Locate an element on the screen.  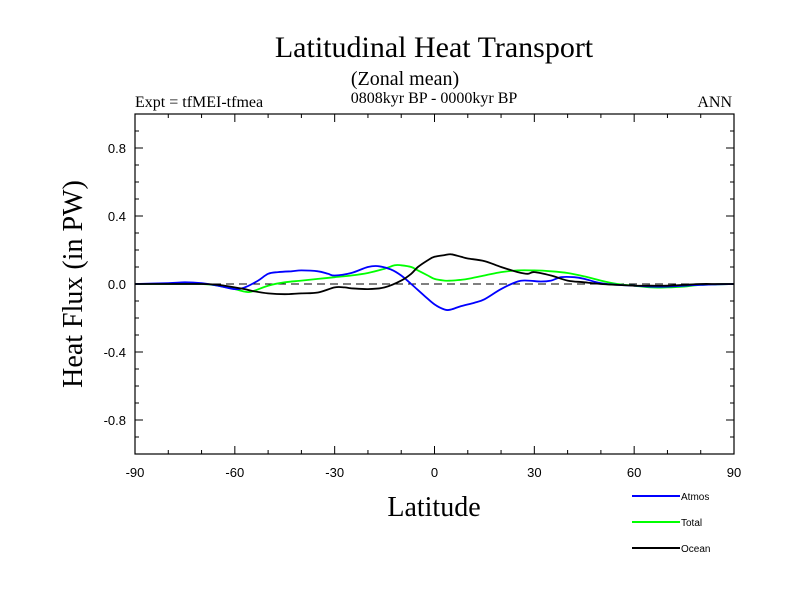
season-label: ANN is located at coordinates (714, 102).